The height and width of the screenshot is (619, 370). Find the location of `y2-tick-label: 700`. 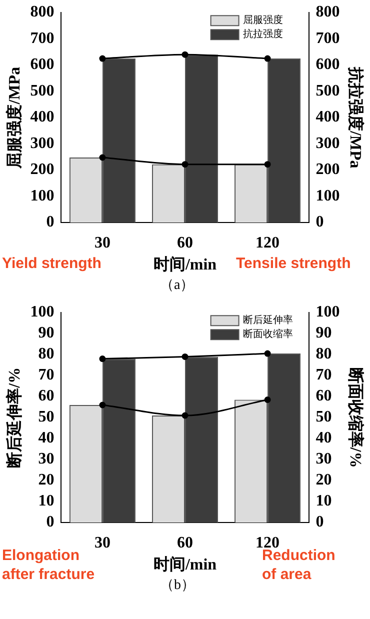

y2-tick-label: 700 is located at coordinates (328, 38).